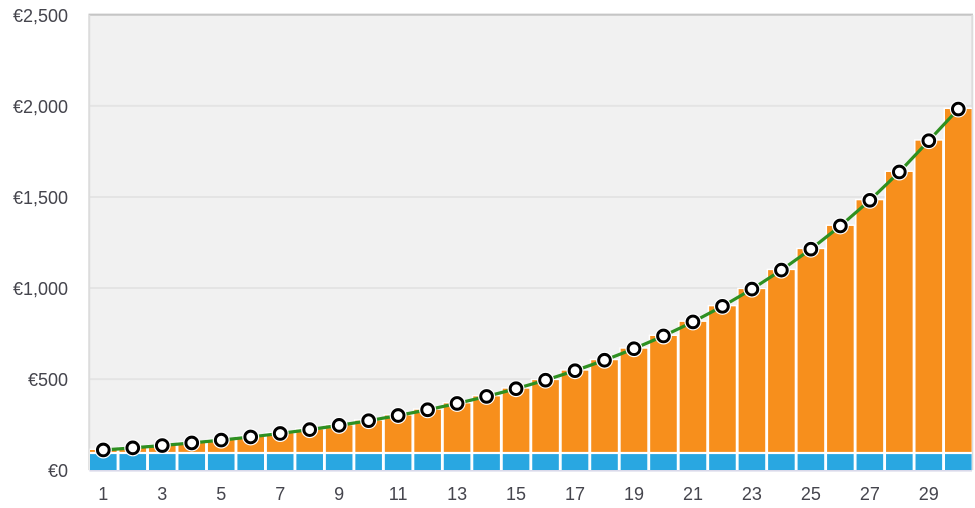  I want to click on svg-text: 27, so click(870, 494).